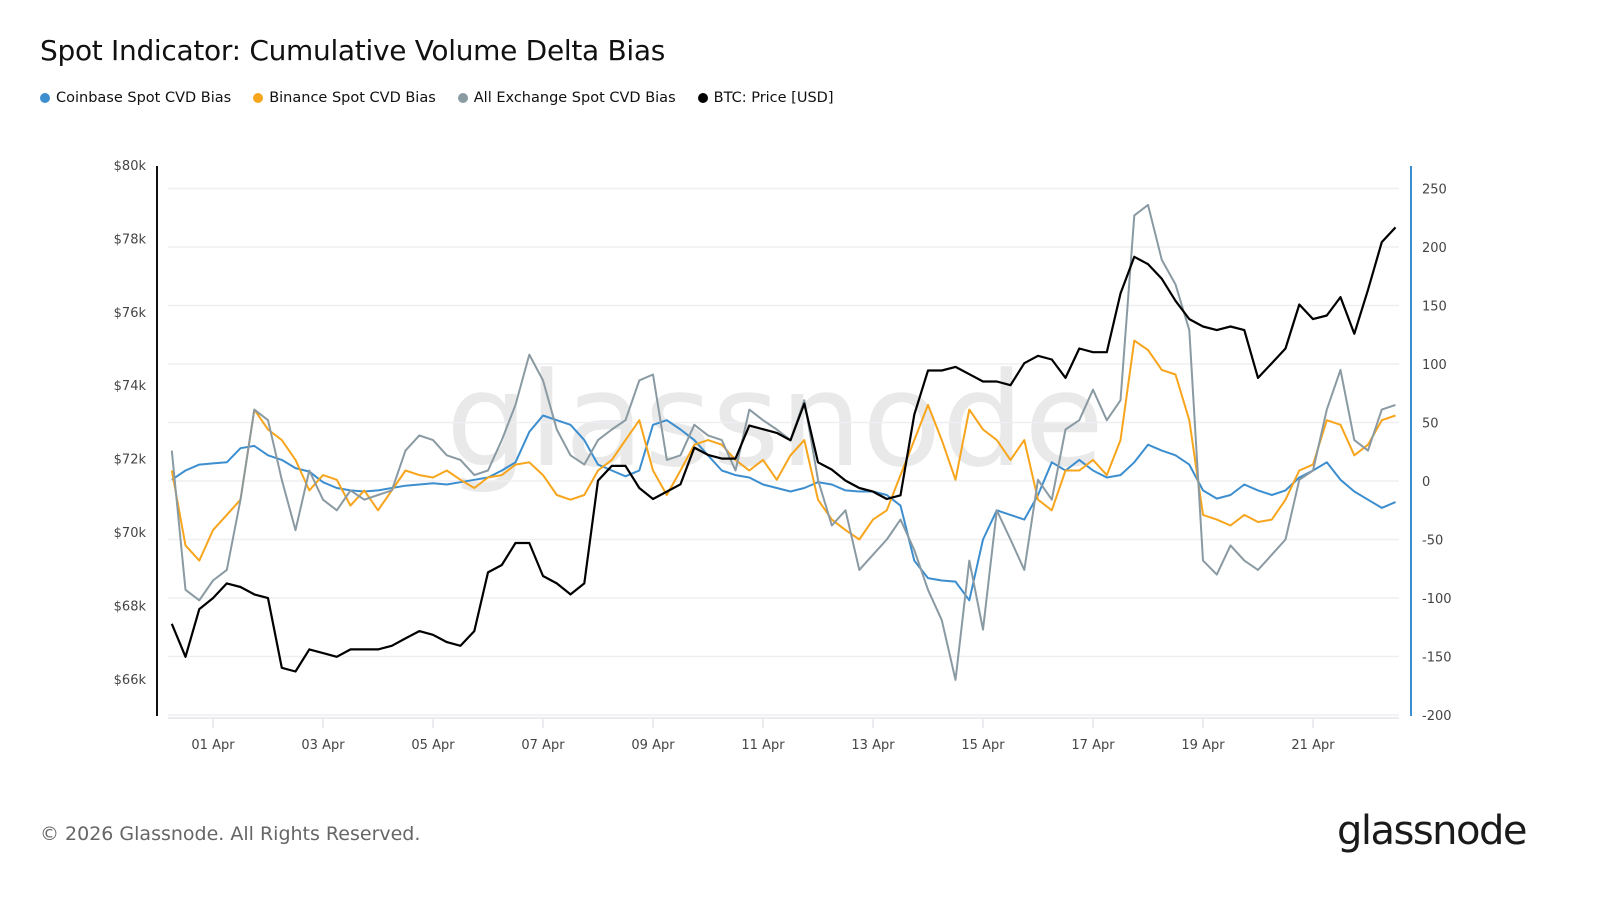 Image resolution: width=1600 pixels, height=900 pixels. What do you see at coordinates (1437, 658) in the screenshot?
I see `y-right-tick-label: -150` at bounding box center [1437, 658].